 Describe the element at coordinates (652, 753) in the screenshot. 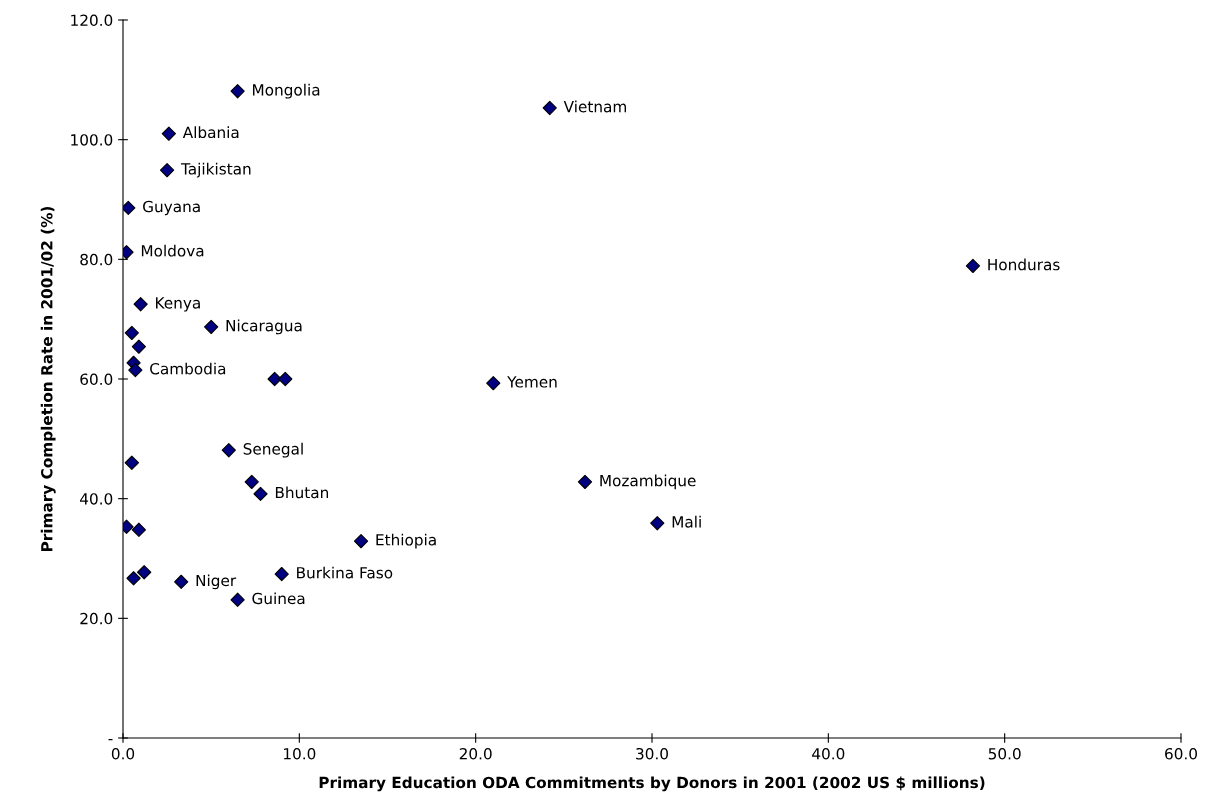

I see `x-tick-label: 30.0` at that location.